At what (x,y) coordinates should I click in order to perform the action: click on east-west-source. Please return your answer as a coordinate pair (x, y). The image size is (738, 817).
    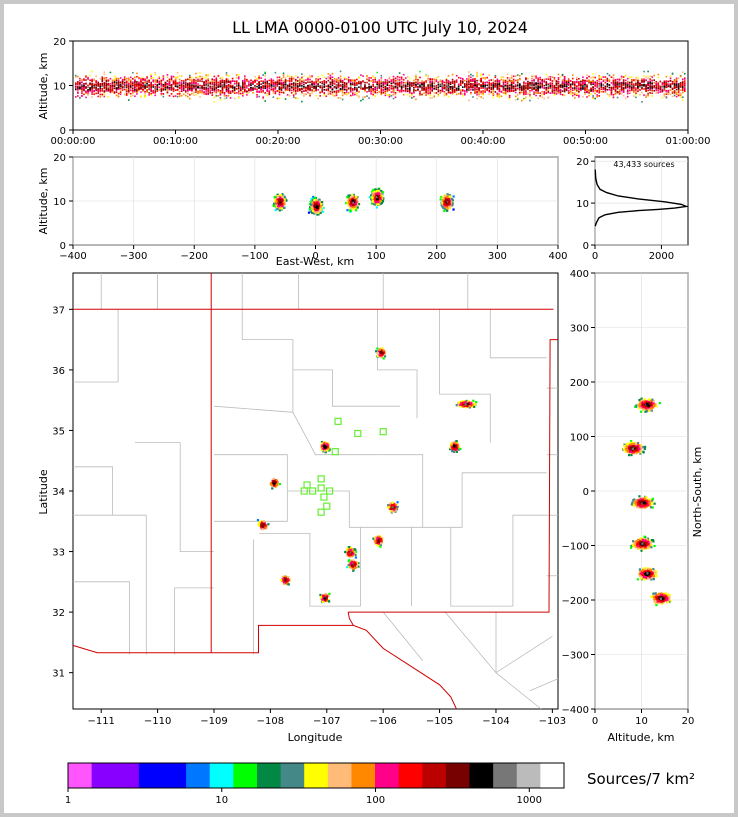
    Looking at the image, I should click on (284, 199).